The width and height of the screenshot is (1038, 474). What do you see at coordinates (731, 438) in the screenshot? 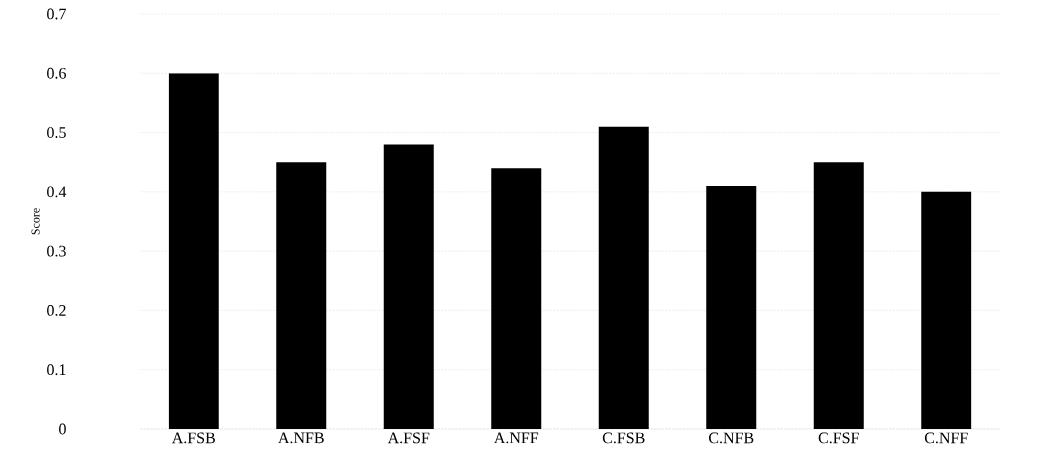
I see `x-tick-label: C.NFB` at bounding box center [731, 438].